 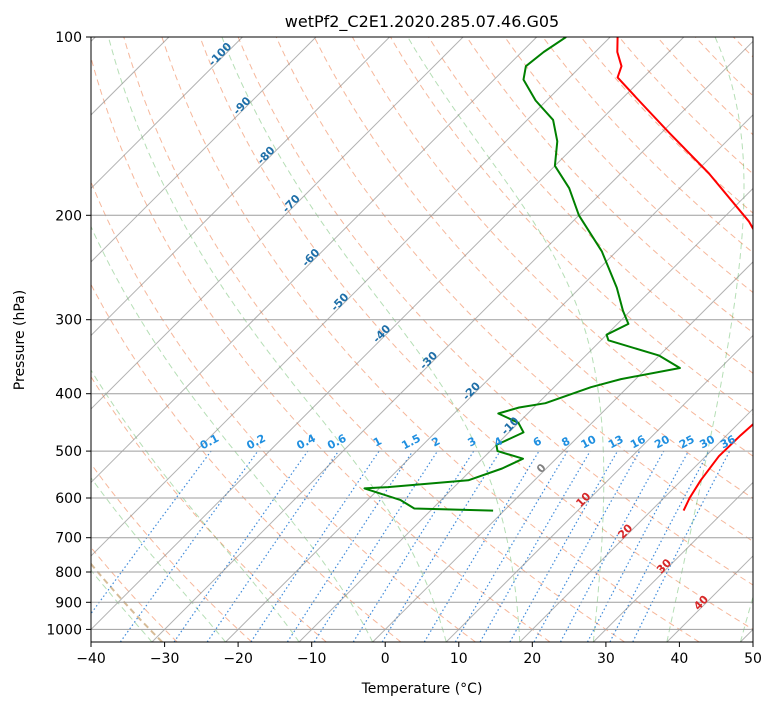 I want to click on y-tick-label: 400, so click(x=68, y=395).